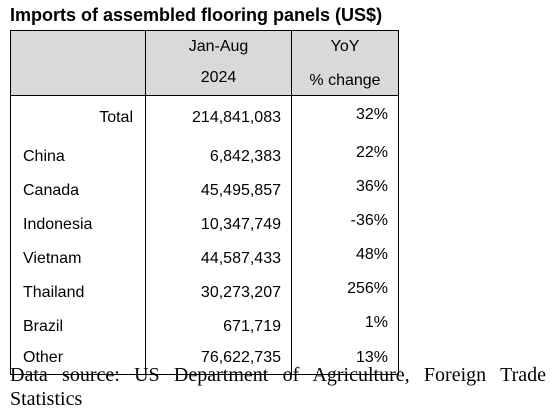 The image size is (554, 413). What do you see at coordinates (78, 63) in the screenshot?
I see `header-country` at bounding box center [78, 63].